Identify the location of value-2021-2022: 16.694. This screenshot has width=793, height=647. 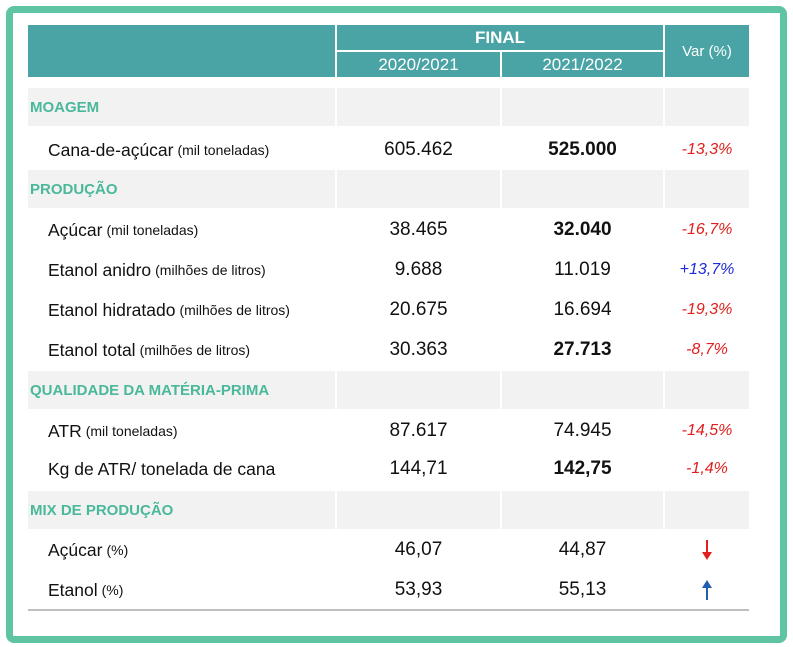
(582, 309).